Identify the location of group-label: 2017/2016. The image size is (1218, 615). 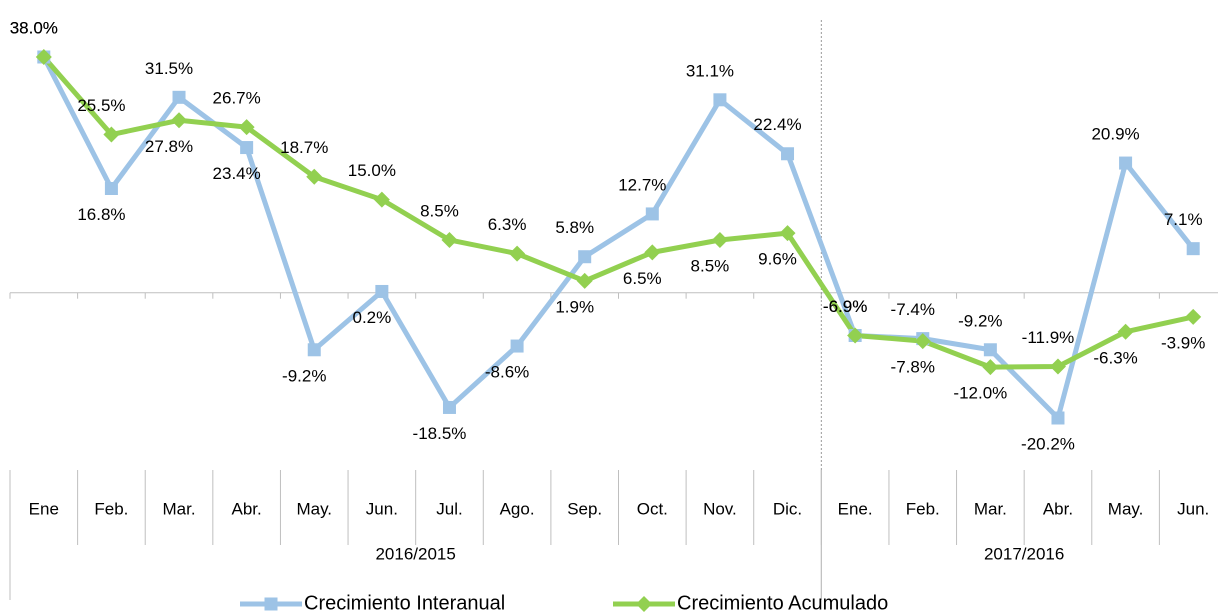
(1024, 553).